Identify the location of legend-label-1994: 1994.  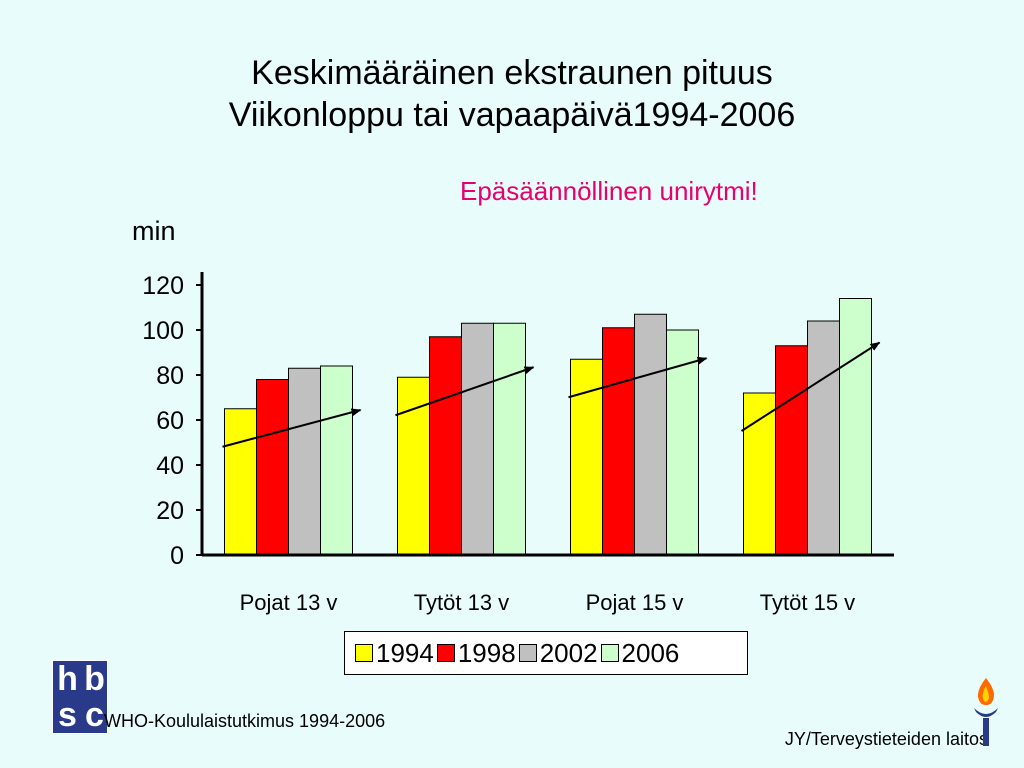
(405, 652).